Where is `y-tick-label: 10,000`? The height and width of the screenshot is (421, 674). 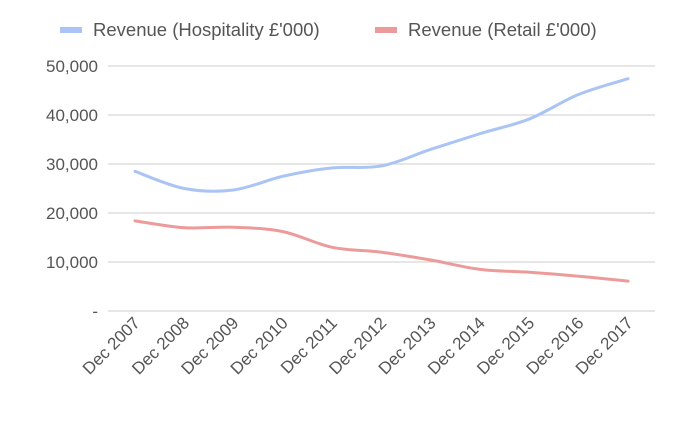 y-tick-label: 10,000 is located at coordinates (72, 262).